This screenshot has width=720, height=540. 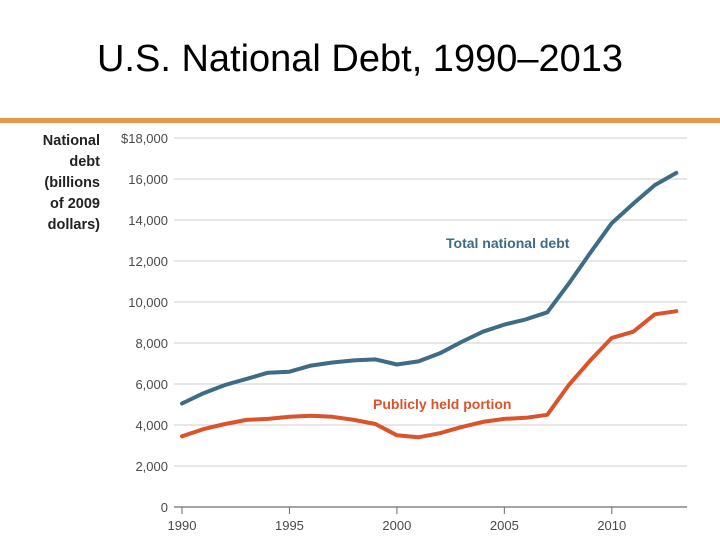 I want to click on y-tick-label: 6,000, so click(x=151, y=384).